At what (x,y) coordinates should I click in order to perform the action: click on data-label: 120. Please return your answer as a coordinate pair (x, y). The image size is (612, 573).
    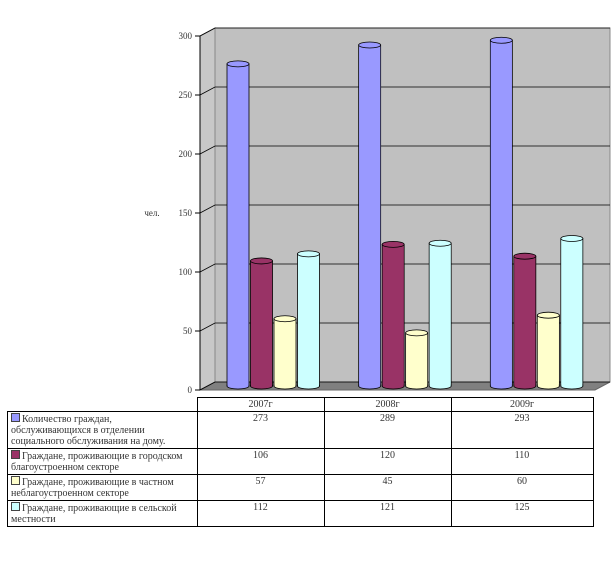
    Looking at the image, I should click on (387, 461).